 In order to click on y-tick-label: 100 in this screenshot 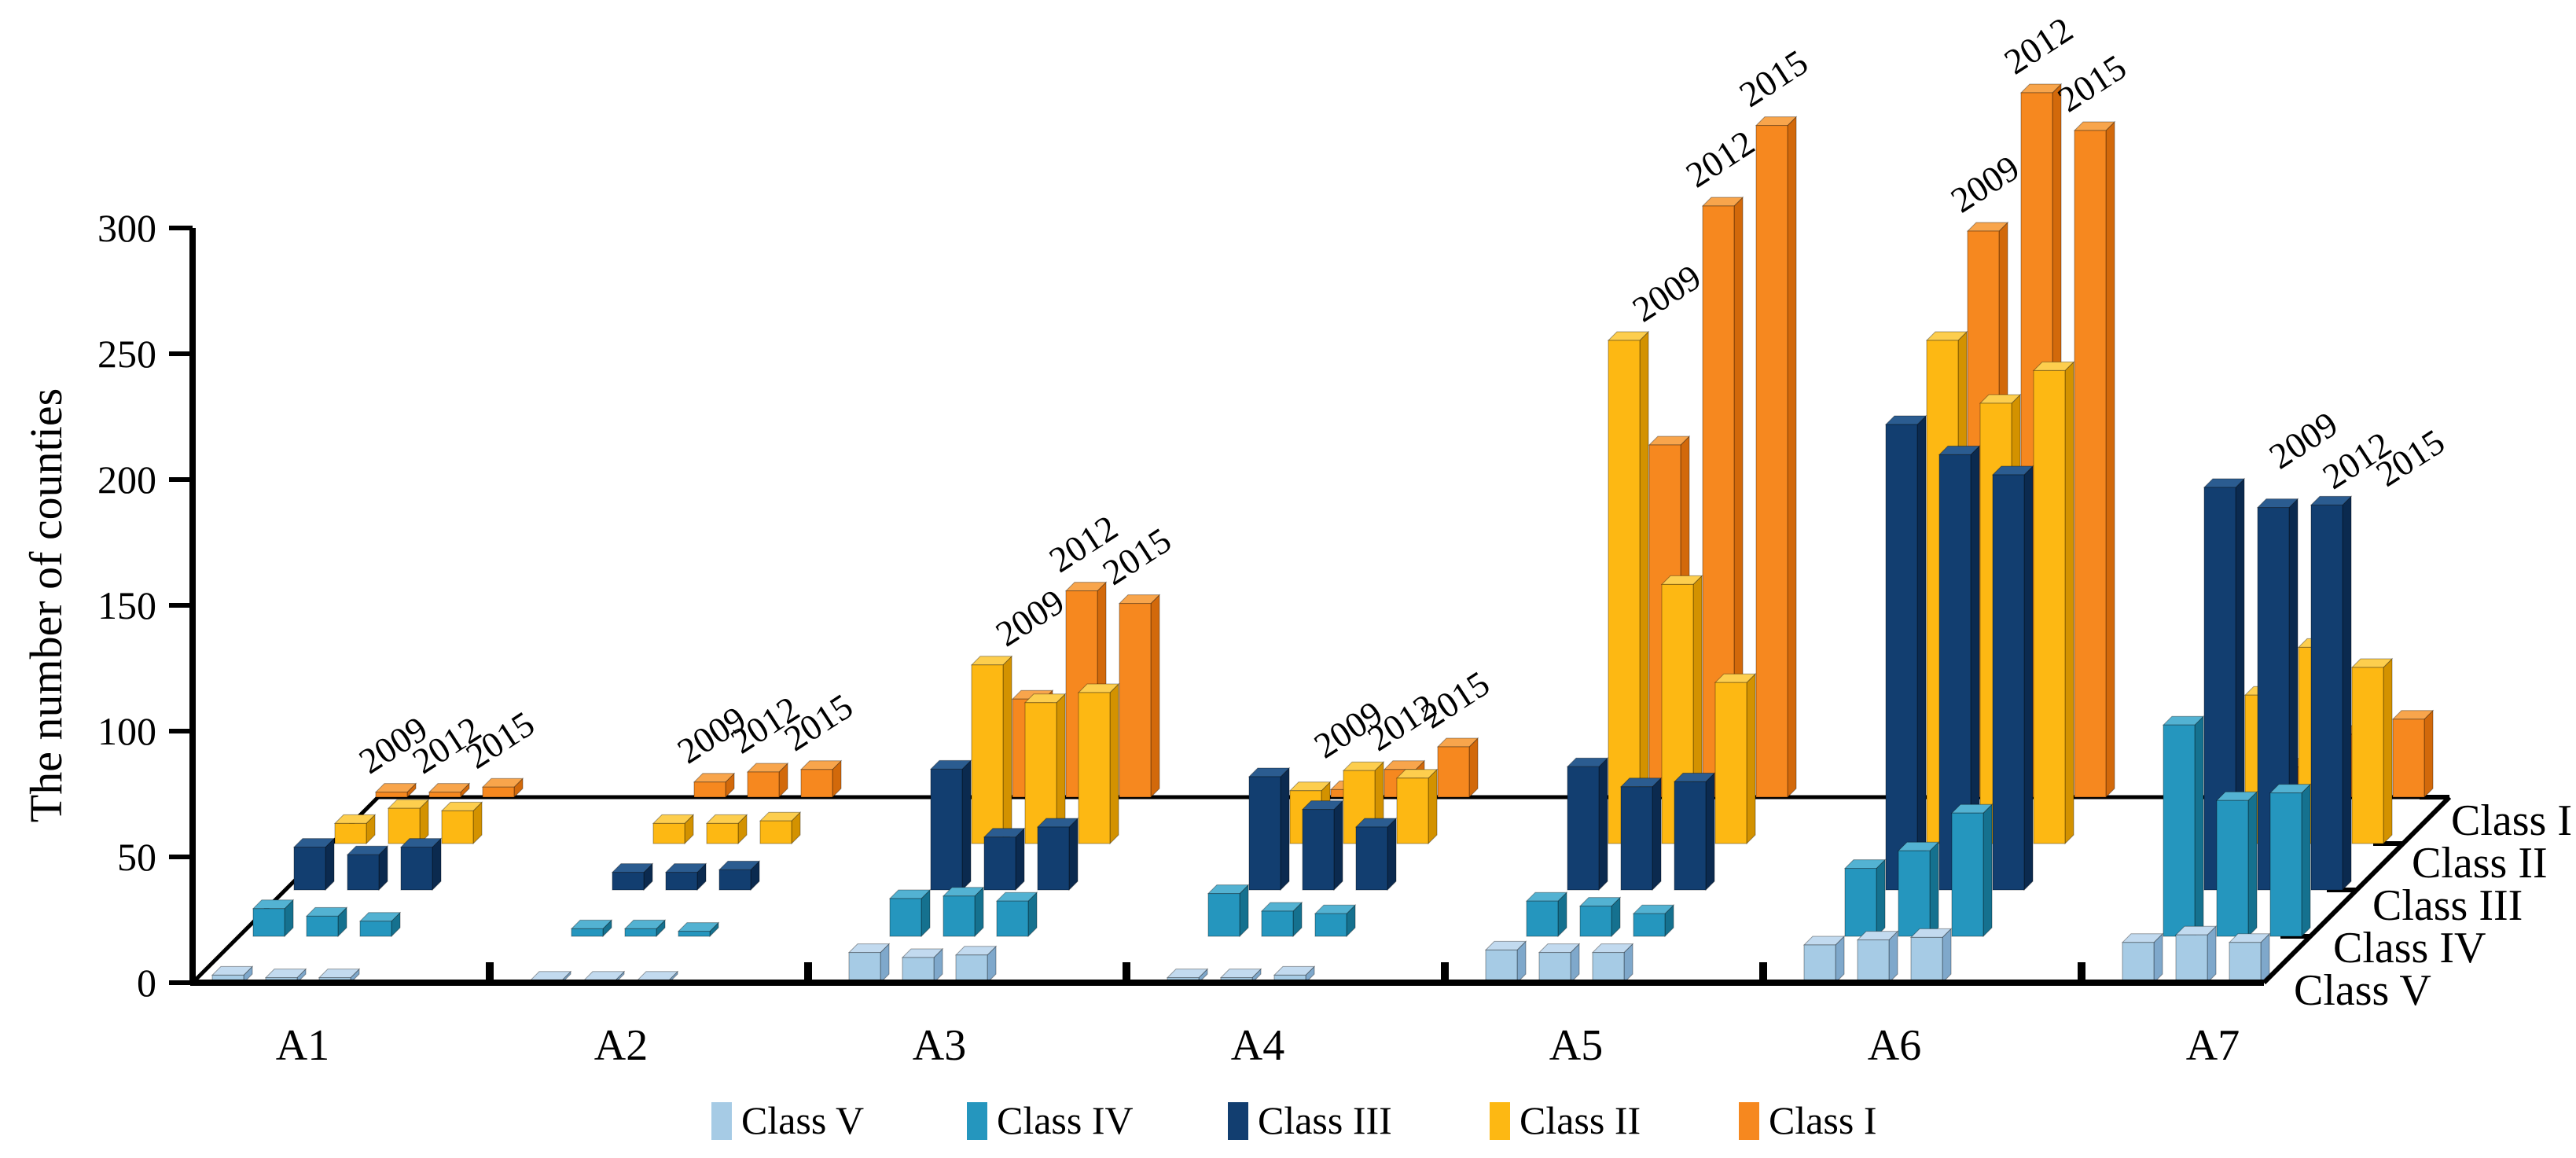, I will do `click(126, 731)`.